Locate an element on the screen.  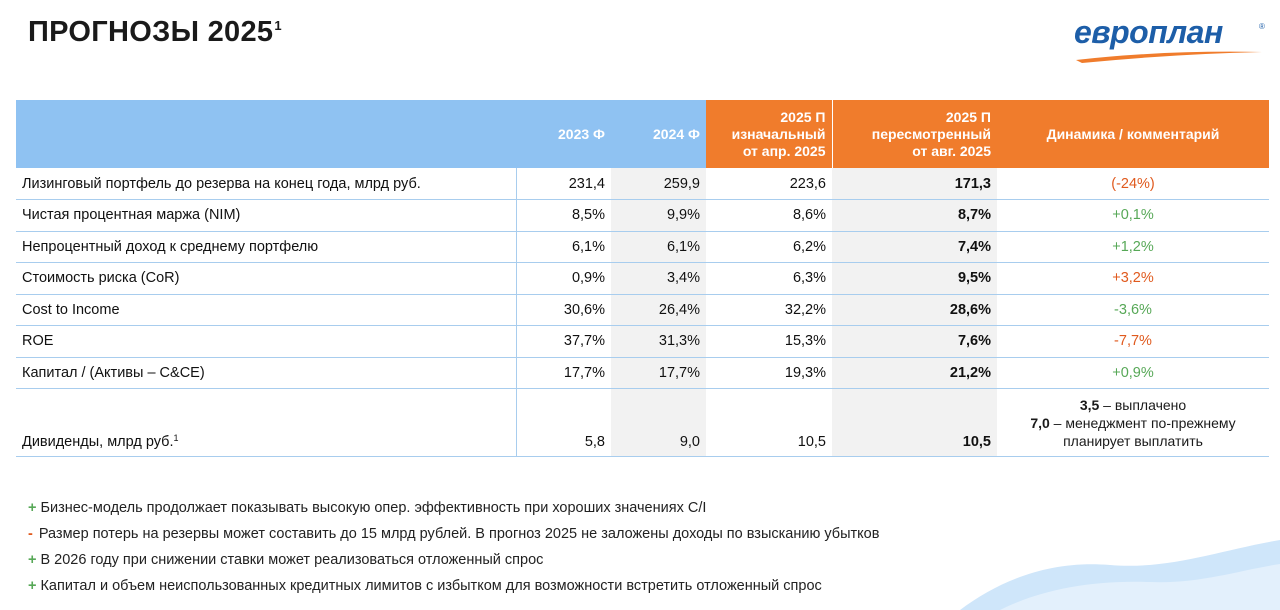
header-comment: Динамика / комментарий is located at coordinates (1133, 134).